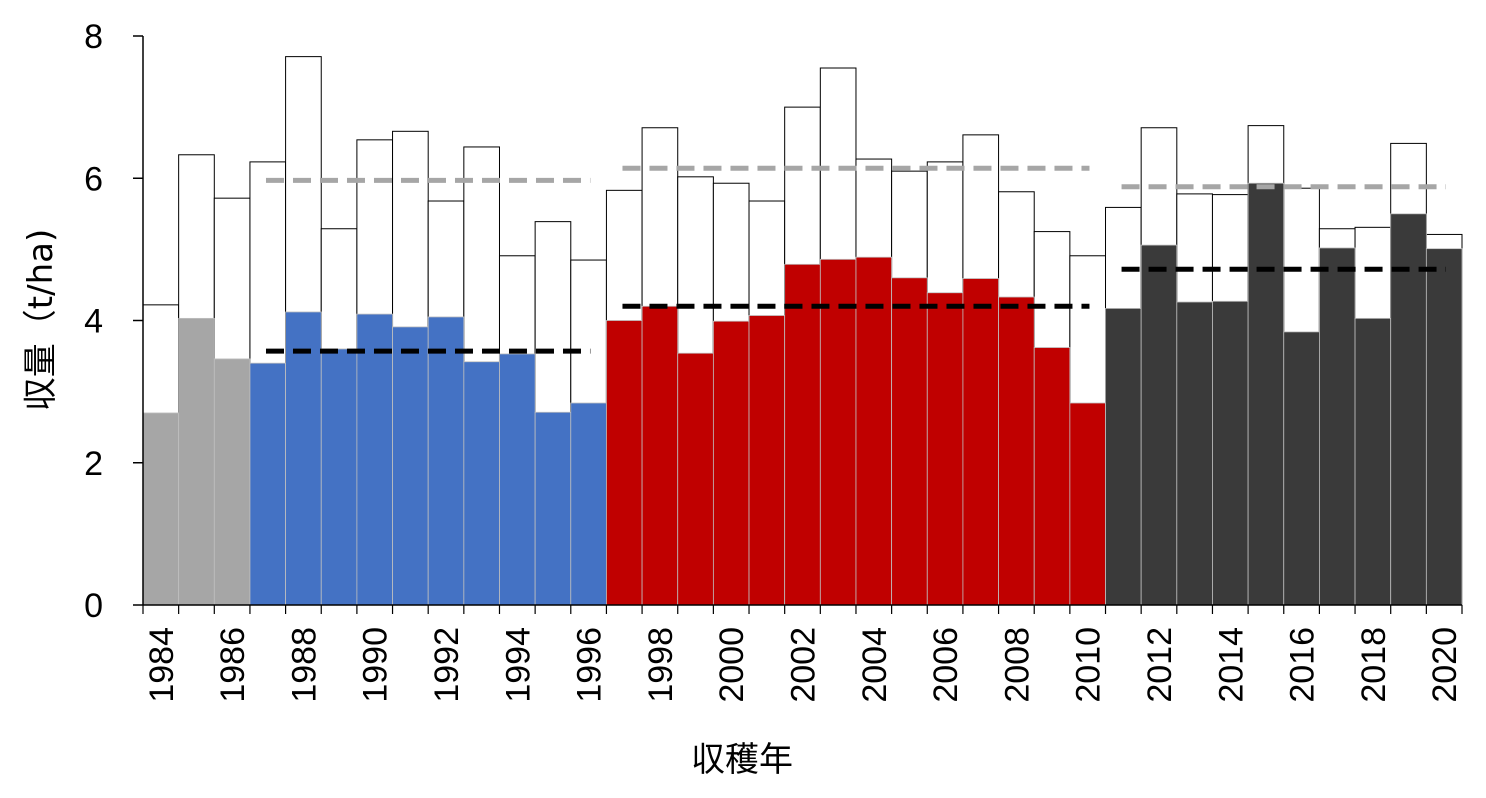 The height and width of the screenshot is (798, 1486). What do you see at coordinates (624, 463) in the screenshot?
I see `filled-bar-1997` at bounding box center [624, 463].